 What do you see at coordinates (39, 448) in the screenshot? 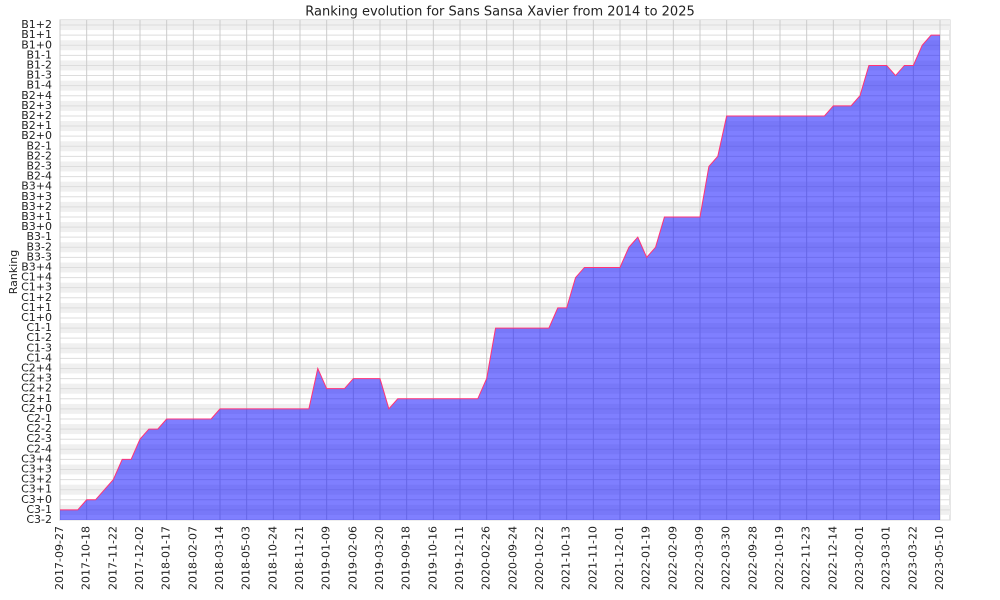
I see `y-tick-label: C2-4` at bounding box center [39, 448].